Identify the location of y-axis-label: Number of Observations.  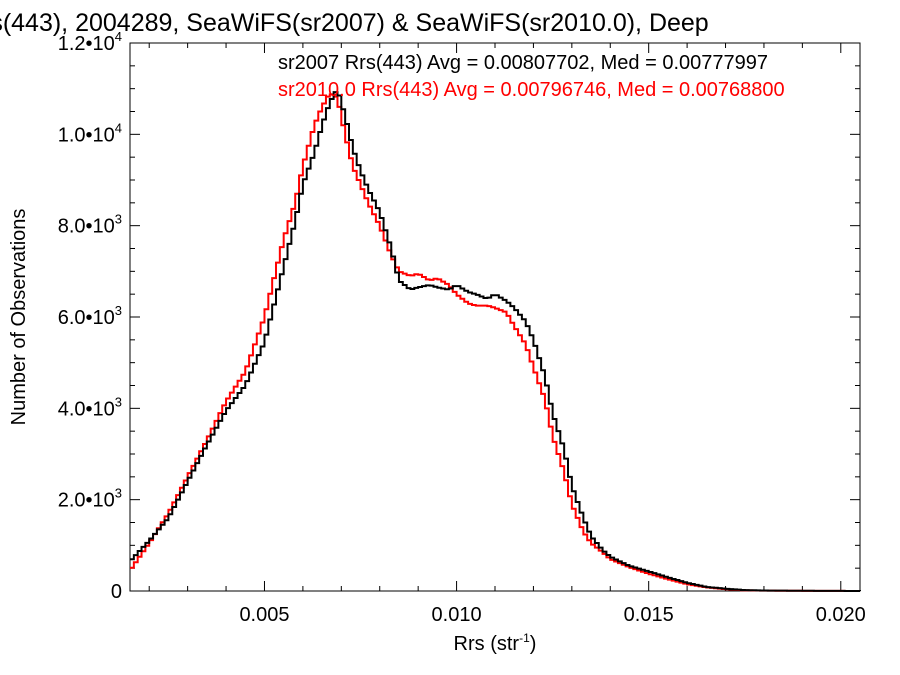
(19, 317).